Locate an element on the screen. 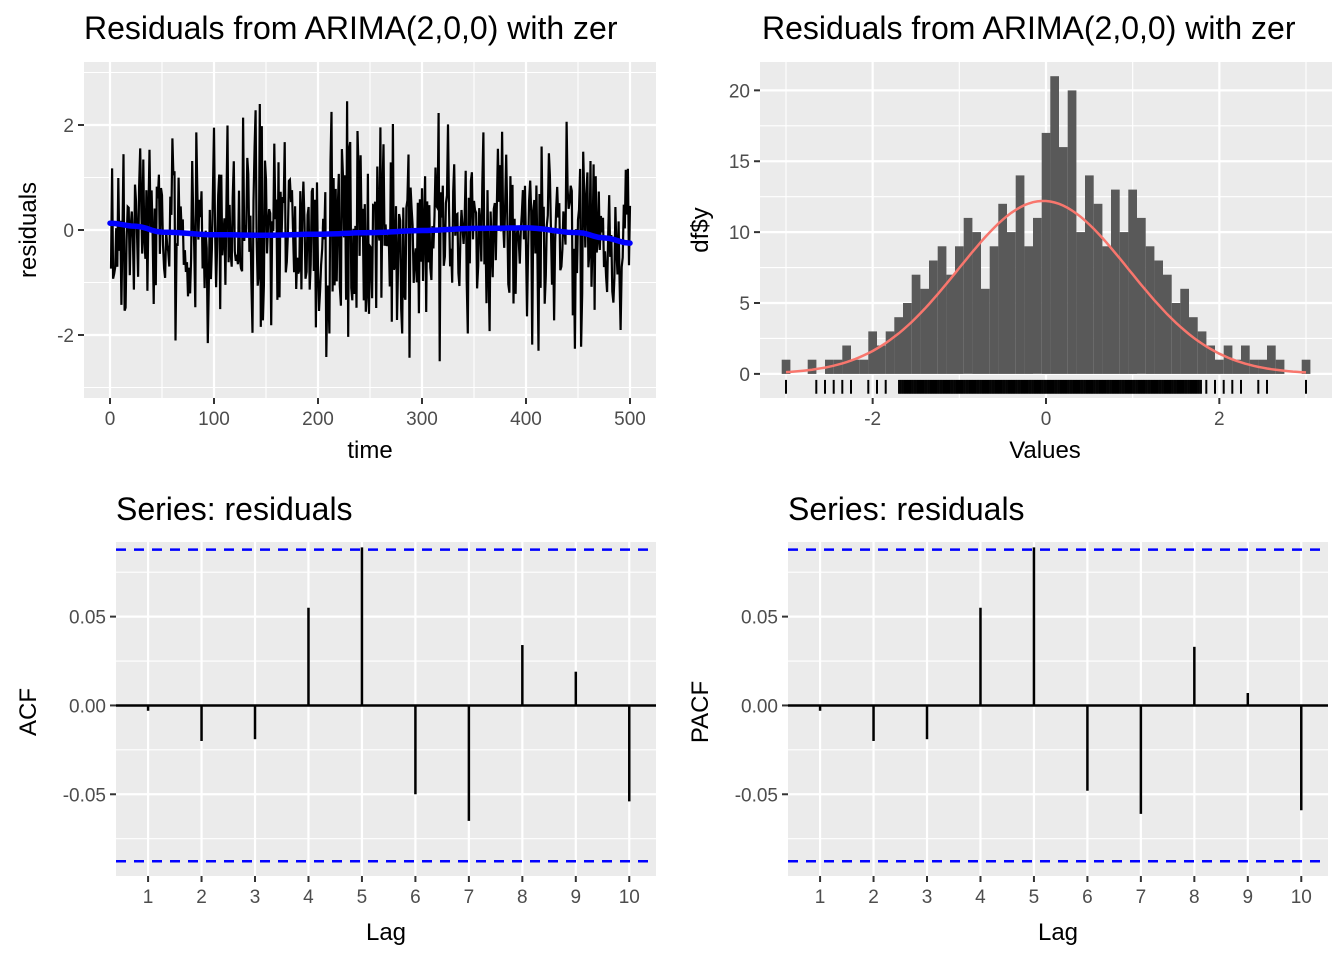  x-tick-label: 9 is located at coordinates (1248, 897).